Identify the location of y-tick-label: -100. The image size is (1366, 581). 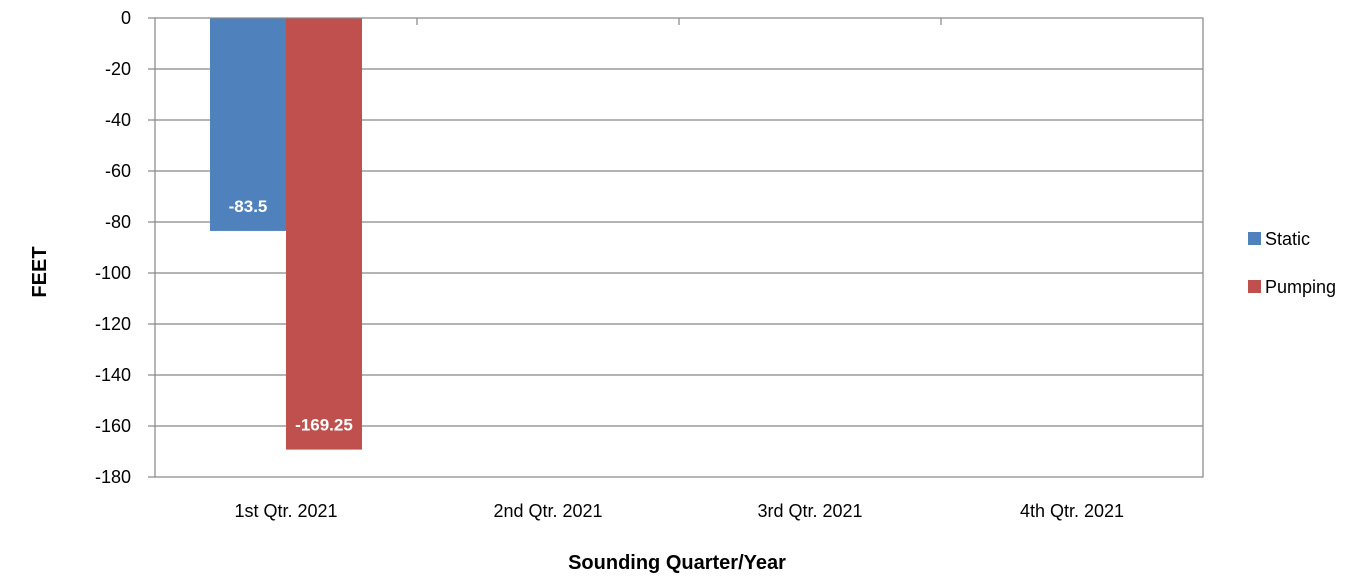
(113, 273).